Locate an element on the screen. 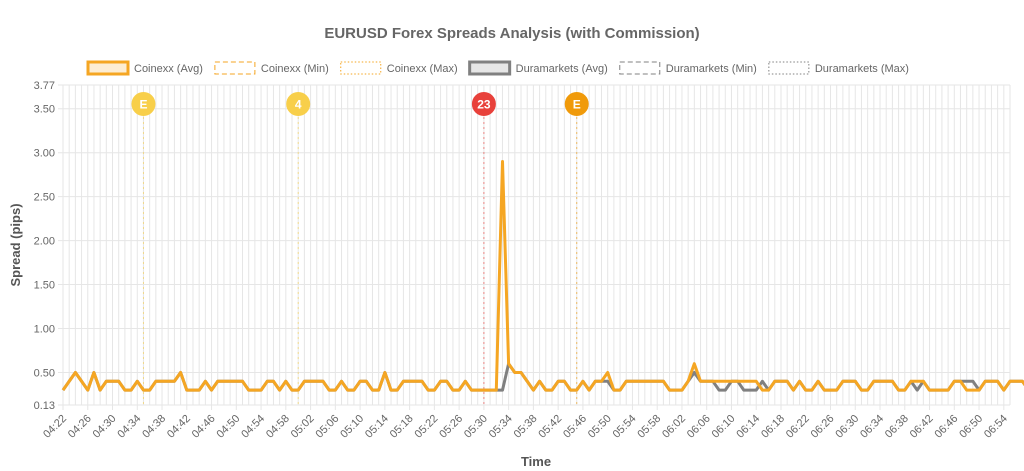 This screenshot has height=471, width=1024. x-tick-label: 04:26 is located at coordinates (80, 427).